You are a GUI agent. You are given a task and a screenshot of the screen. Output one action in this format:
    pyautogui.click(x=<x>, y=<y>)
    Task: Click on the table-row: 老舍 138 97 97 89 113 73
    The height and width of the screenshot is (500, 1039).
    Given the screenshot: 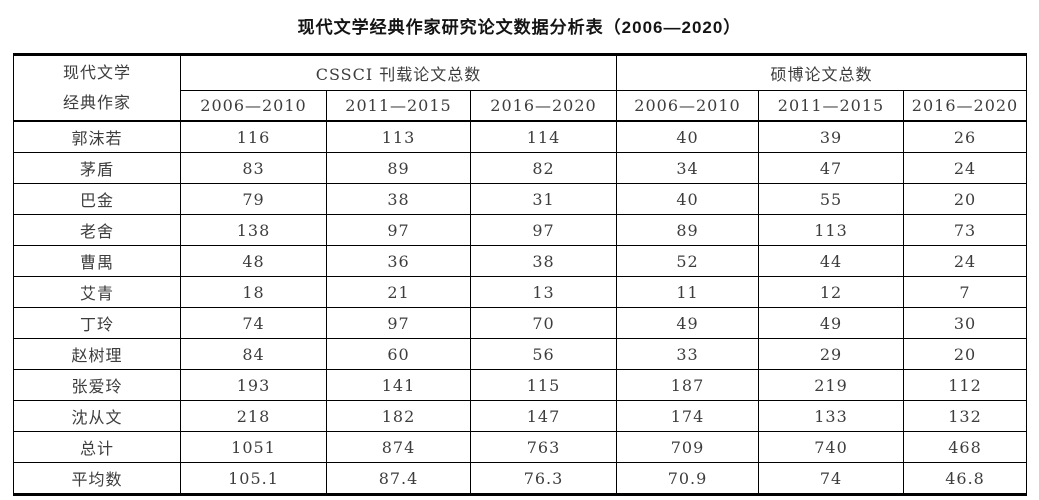 What is the action you would take?
    pyautogui.click(x=520, y=230)
    